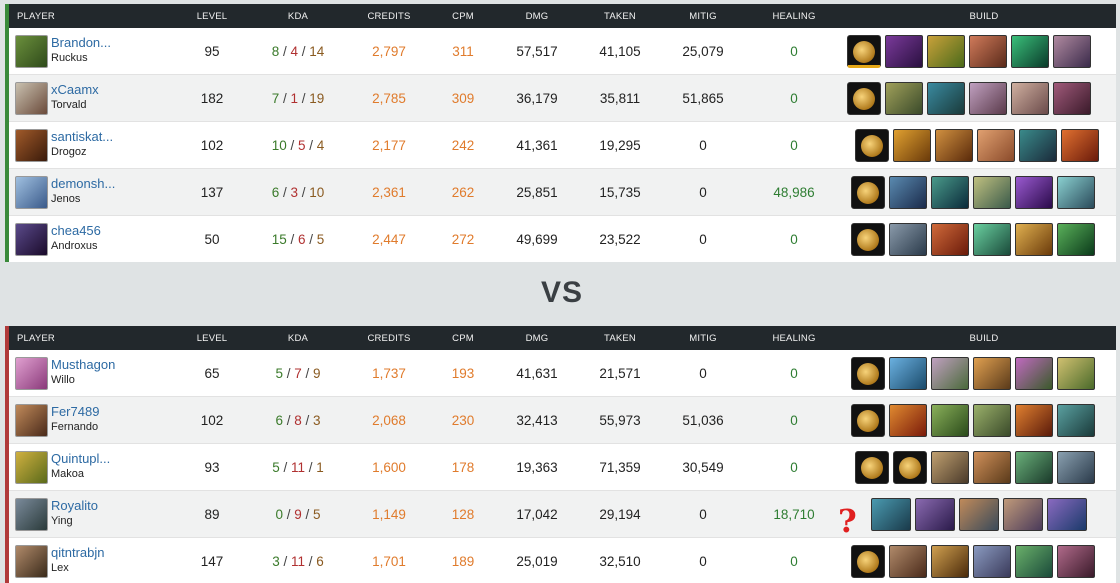 This screenshot has height=583, width=1120. I want to click on kda-value: 0 / 9 / 5, so click(298, 514).